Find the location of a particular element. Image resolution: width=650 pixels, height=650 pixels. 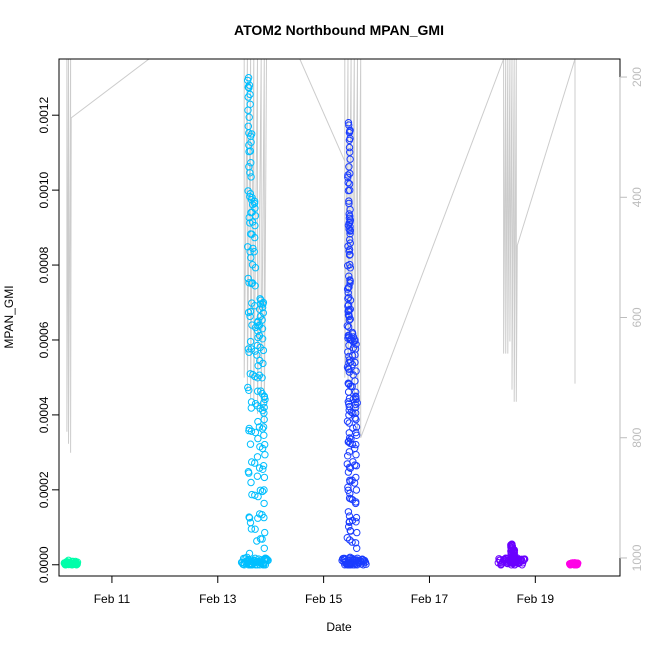

y-tick-label: 0.0004 is located at coordinates (44, 414).